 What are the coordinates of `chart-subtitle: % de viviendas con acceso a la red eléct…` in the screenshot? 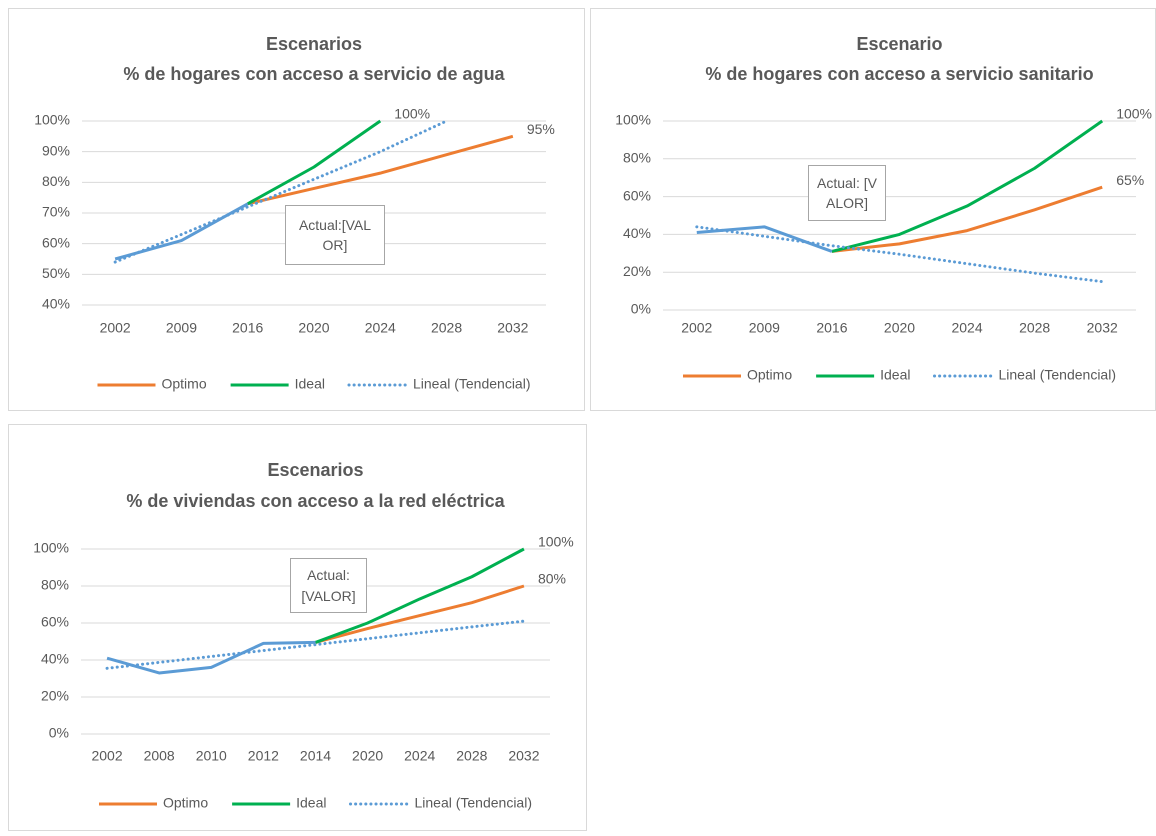 It's located at (315, 501).